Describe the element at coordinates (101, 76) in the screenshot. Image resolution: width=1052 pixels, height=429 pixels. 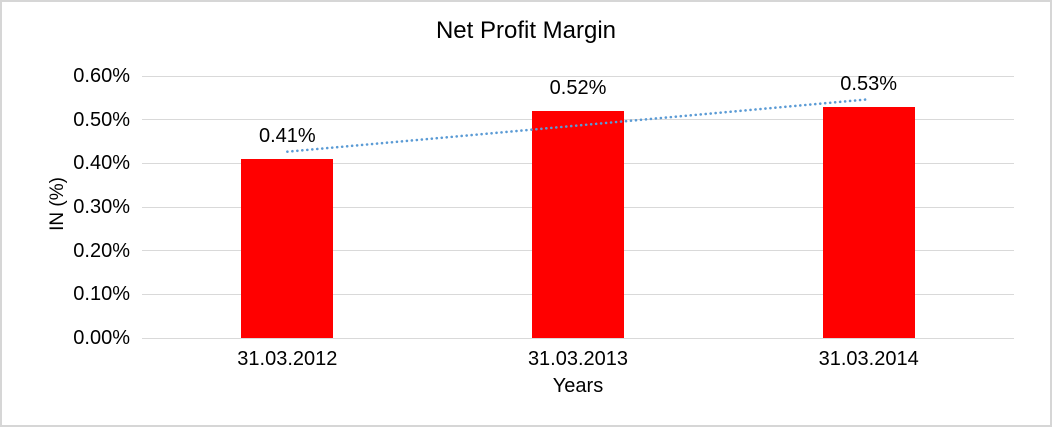
I see `y-tick-label: 0.60%` at that location.